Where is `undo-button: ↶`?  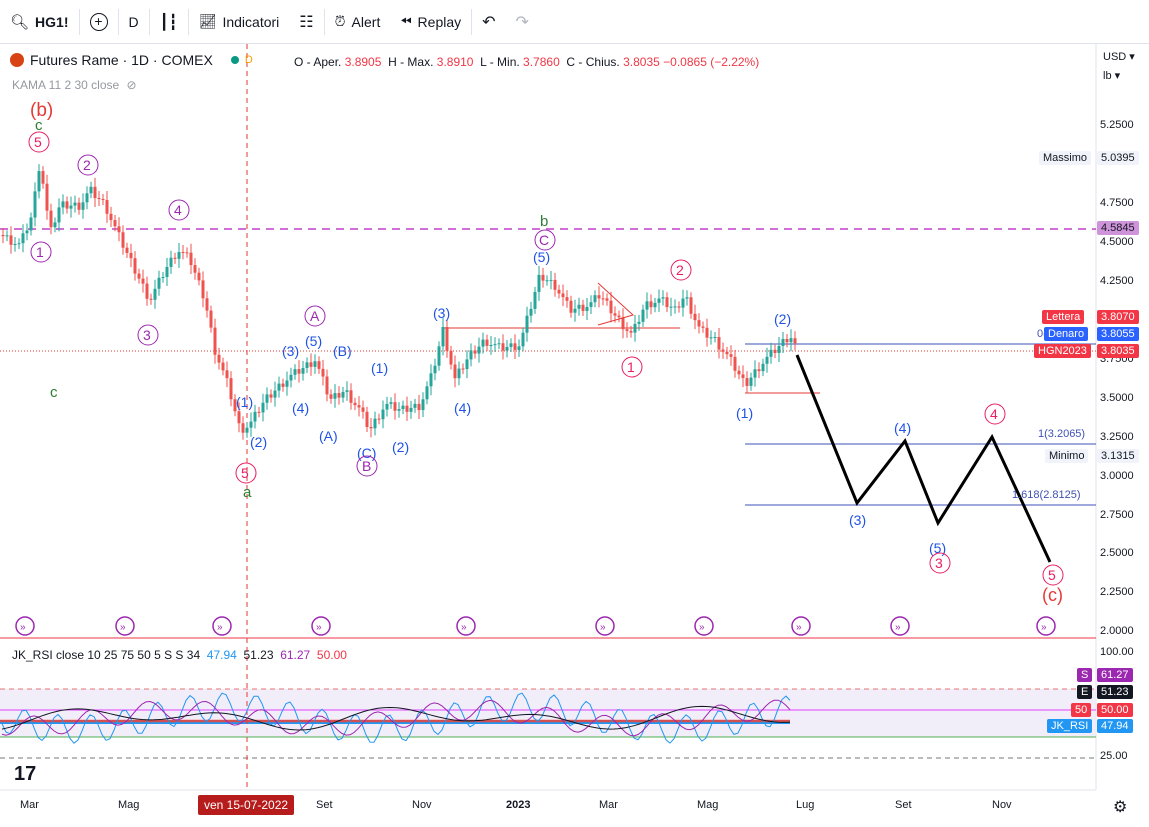
undo-button: ↶ is located at coordinates (488, 21).